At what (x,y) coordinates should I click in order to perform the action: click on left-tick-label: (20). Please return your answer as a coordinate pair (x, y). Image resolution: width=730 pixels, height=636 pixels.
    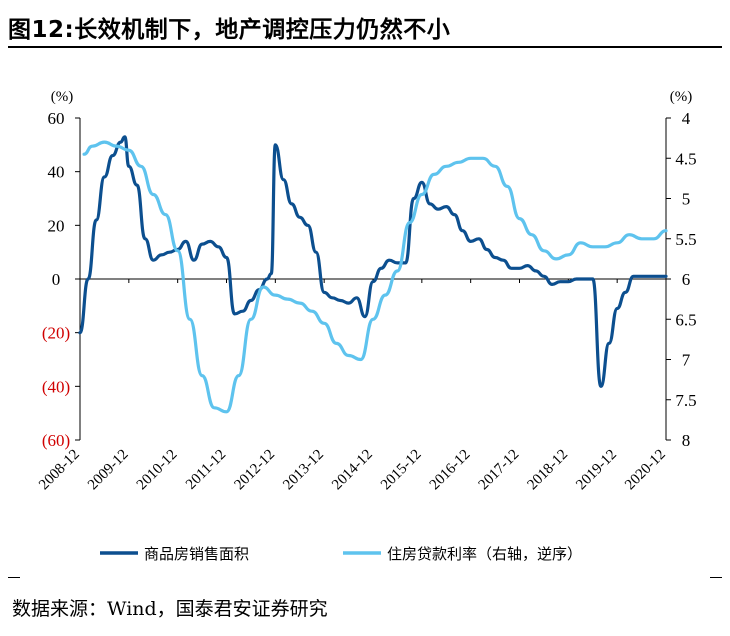
    Looking at the image, I should click on (56, 333).